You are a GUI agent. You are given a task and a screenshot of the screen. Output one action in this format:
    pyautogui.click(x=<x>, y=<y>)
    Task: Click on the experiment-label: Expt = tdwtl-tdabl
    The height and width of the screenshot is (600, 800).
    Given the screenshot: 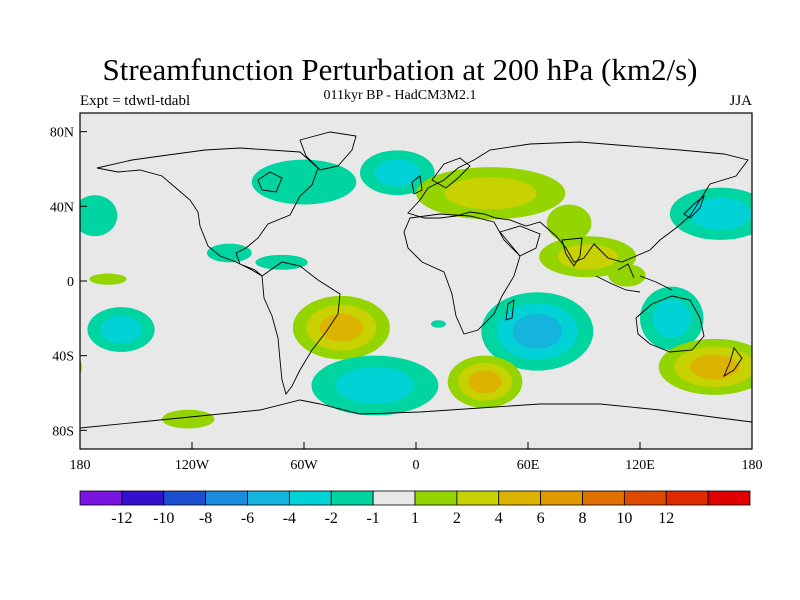 What is the action you would take?
    pyautogui.click(x=135, y=101)
    